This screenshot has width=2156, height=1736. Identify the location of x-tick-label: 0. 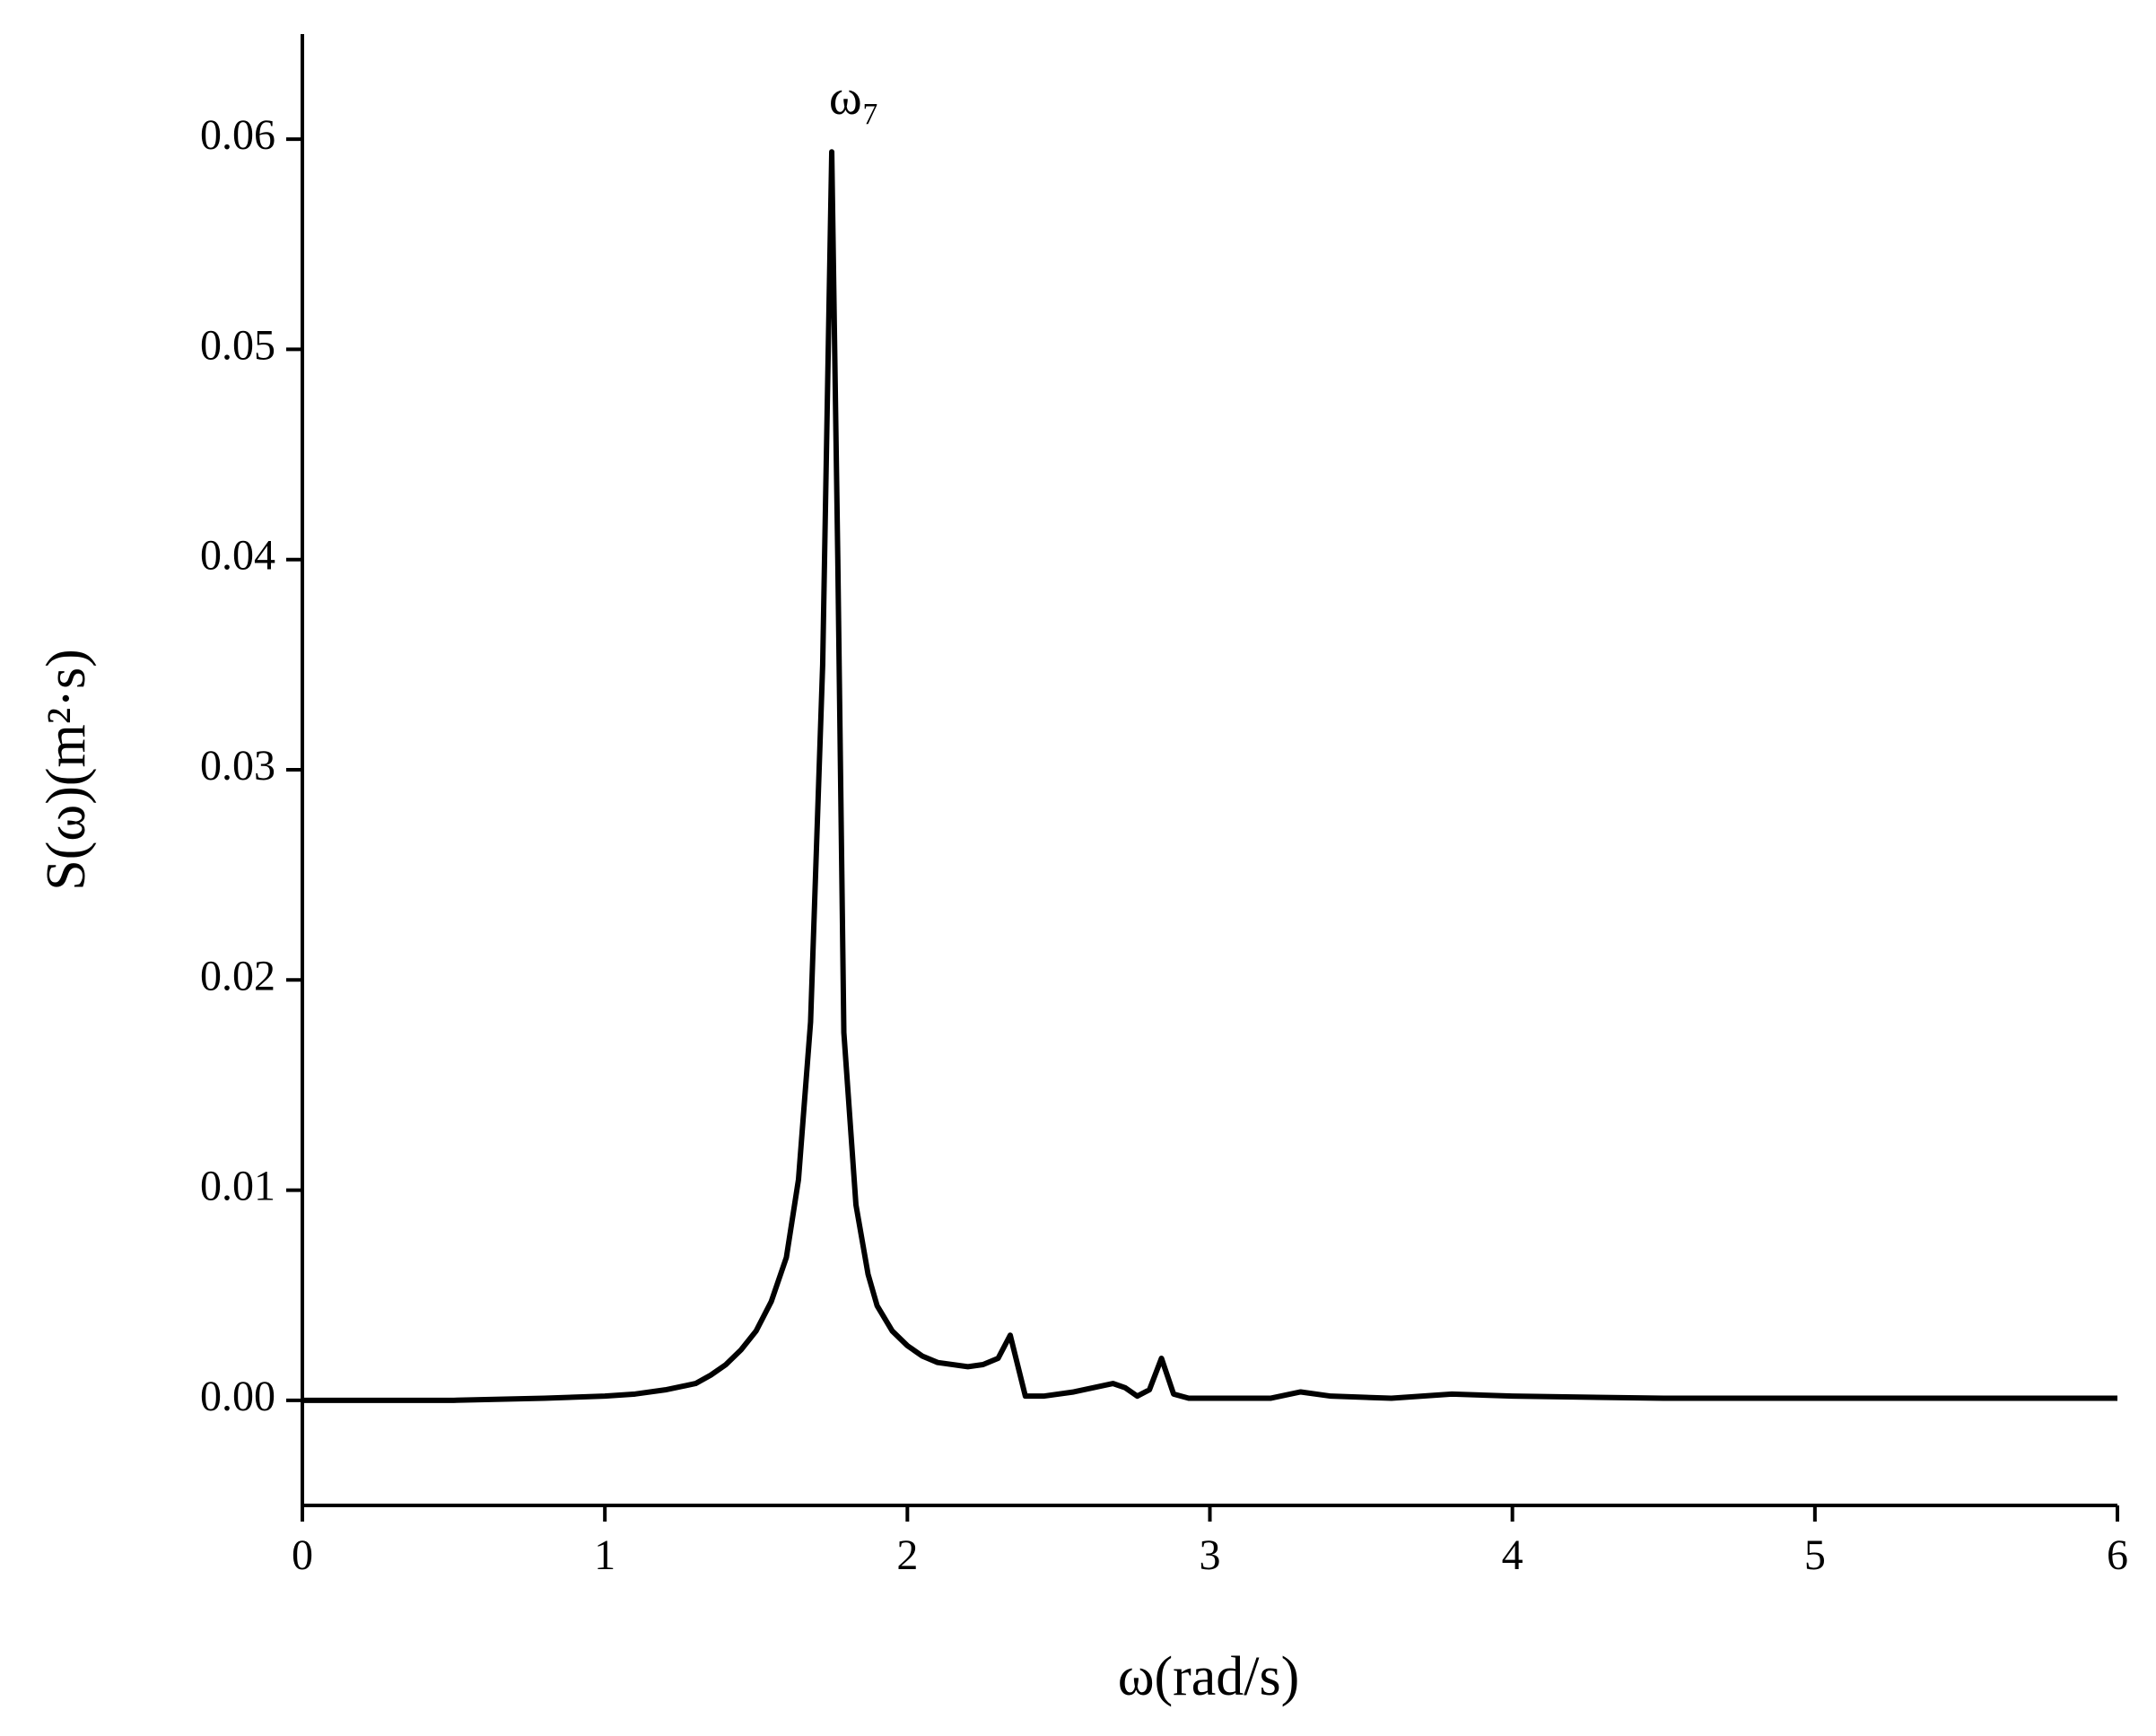
(302, 1555).